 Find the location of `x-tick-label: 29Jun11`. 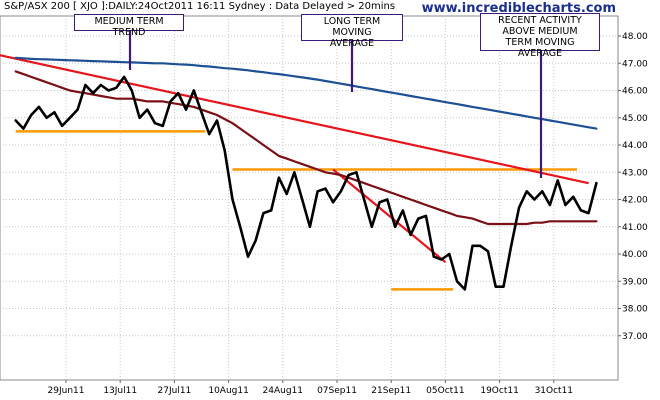

x-tick-label: 29Jun11 is located at coordinates (66, 391).